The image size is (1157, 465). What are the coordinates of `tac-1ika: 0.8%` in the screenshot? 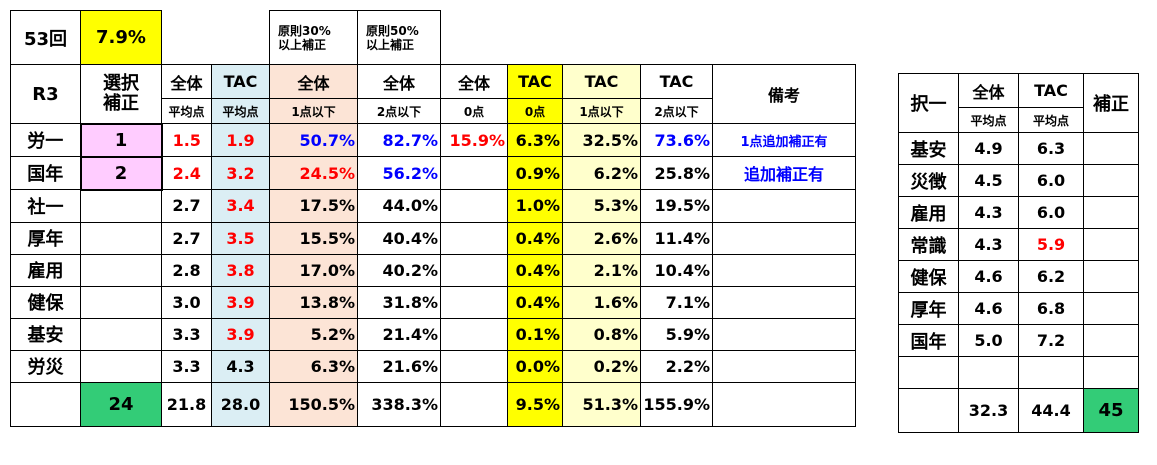 It's located at (601, 334).